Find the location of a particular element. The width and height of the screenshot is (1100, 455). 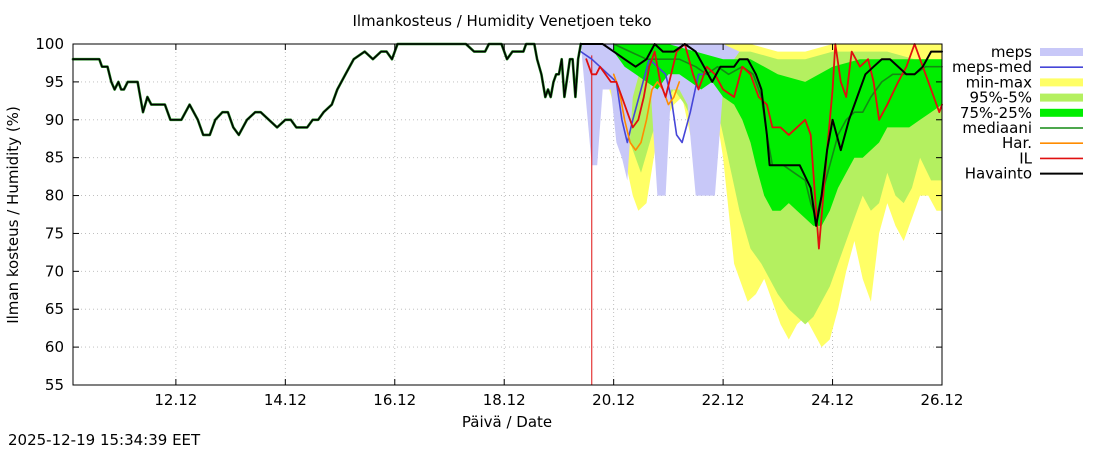

legend-label-har: Har. is located at coordinates (1017, 143).